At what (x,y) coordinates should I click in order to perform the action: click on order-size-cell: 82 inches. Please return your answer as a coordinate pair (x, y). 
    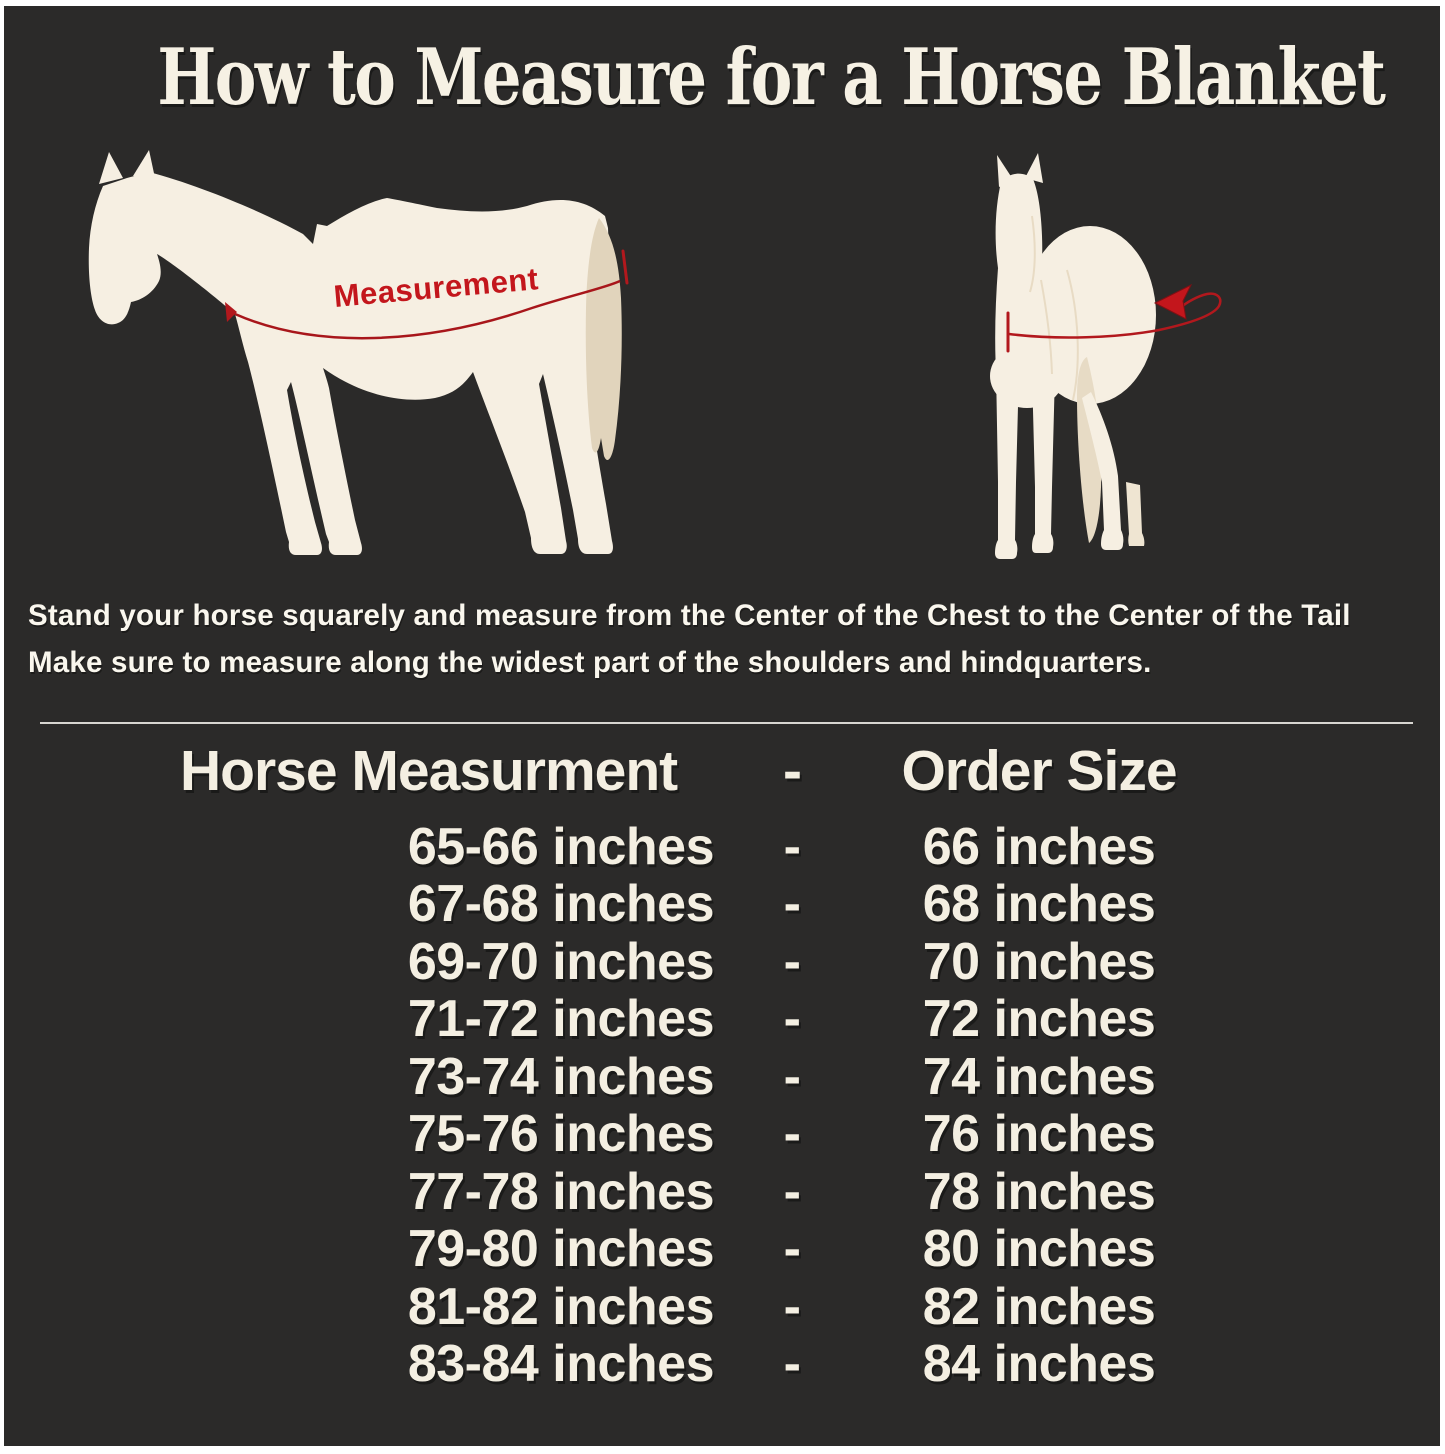
    Looking at the image, I should click on (1039, 1306).